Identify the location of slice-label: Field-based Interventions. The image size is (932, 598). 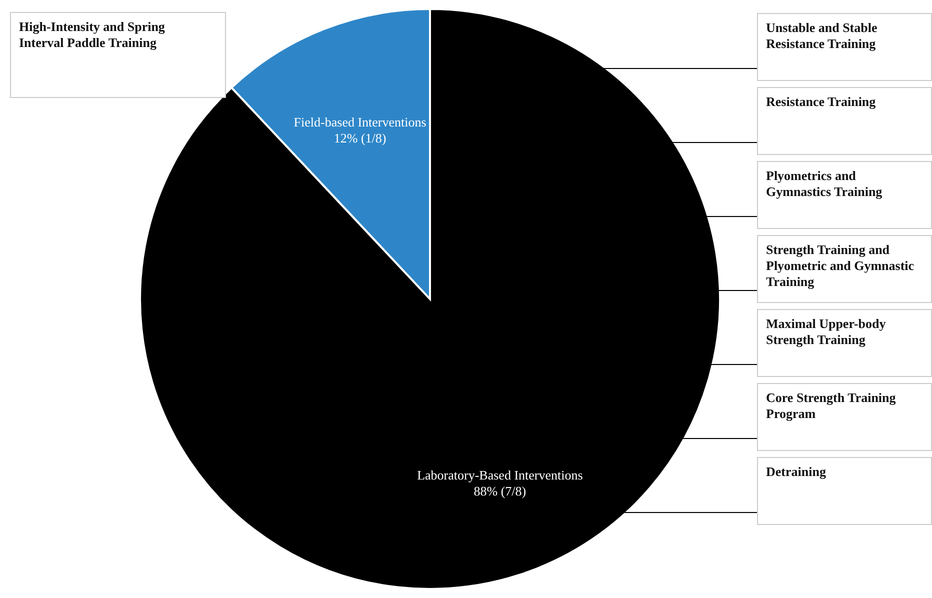
(360, 122).